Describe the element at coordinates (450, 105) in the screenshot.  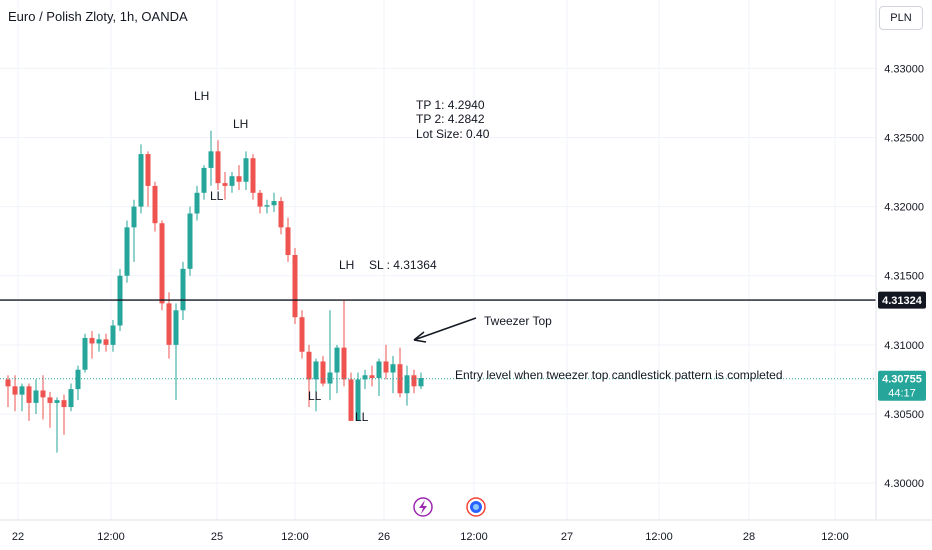
I see `annotation-tp1: TP 1: 4.2940` at that location.